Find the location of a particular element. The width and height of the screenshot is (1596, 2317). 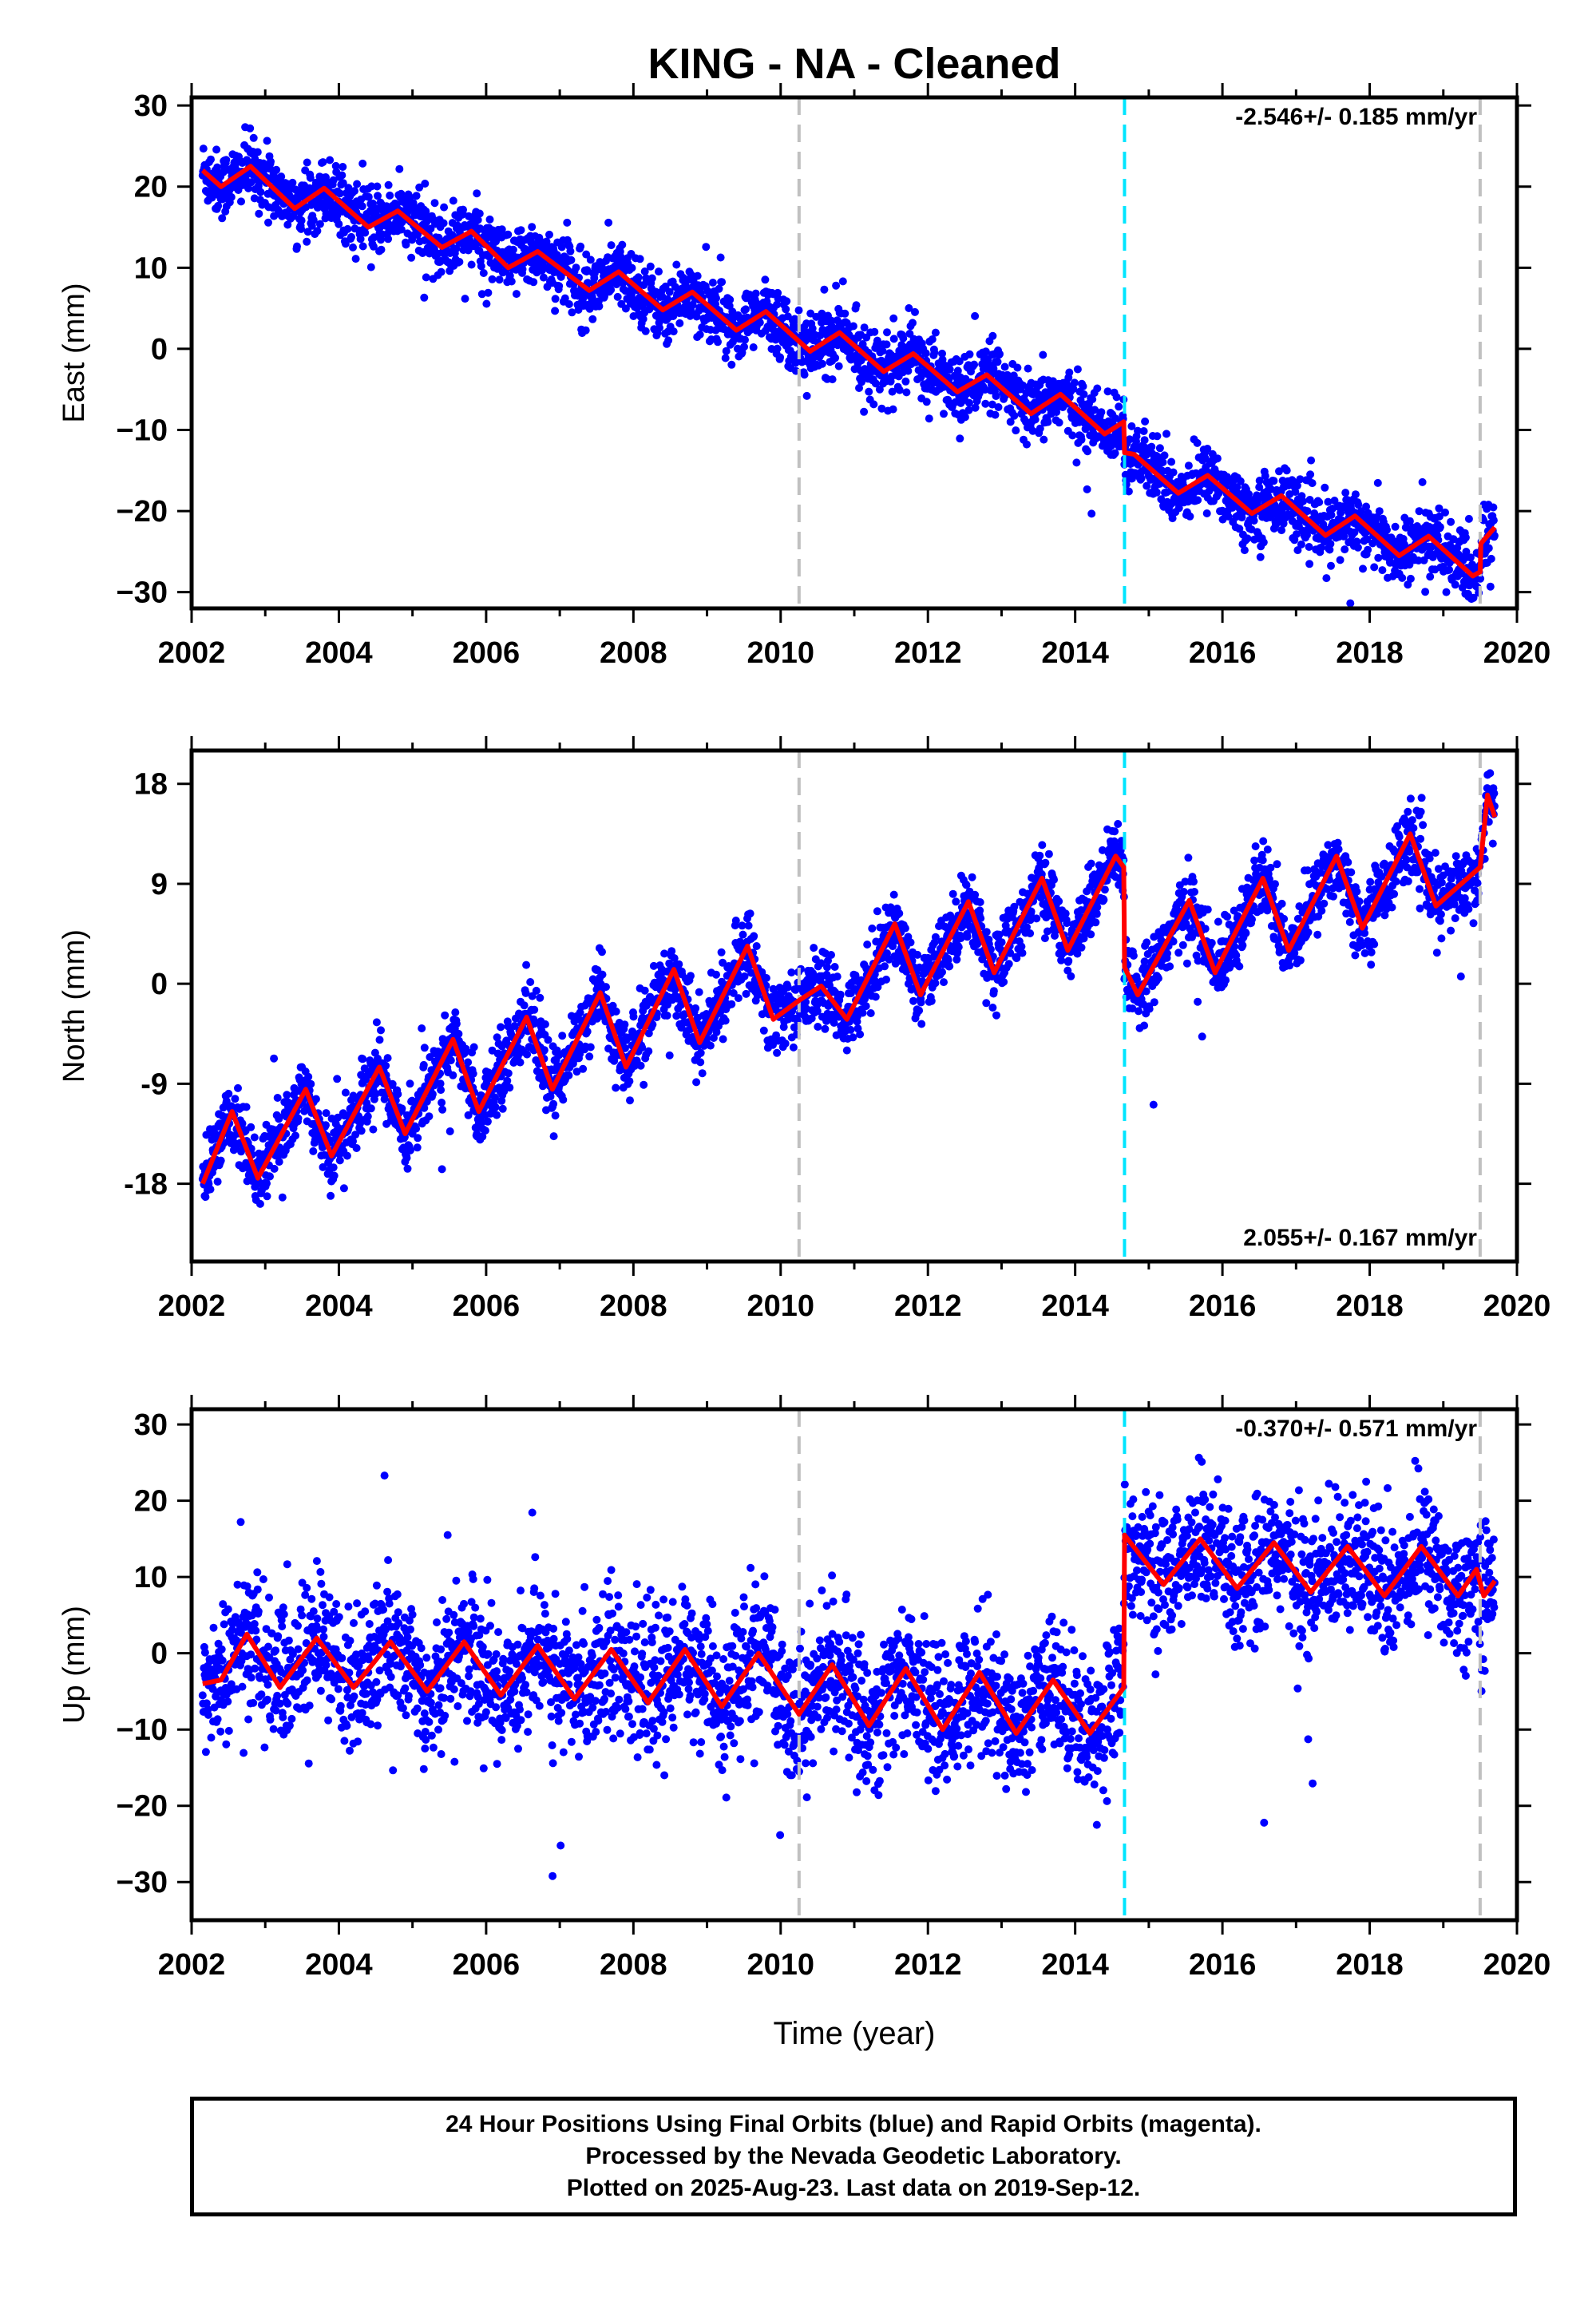

y-axis-label: East (mm) is located at coordinates (74, 352).